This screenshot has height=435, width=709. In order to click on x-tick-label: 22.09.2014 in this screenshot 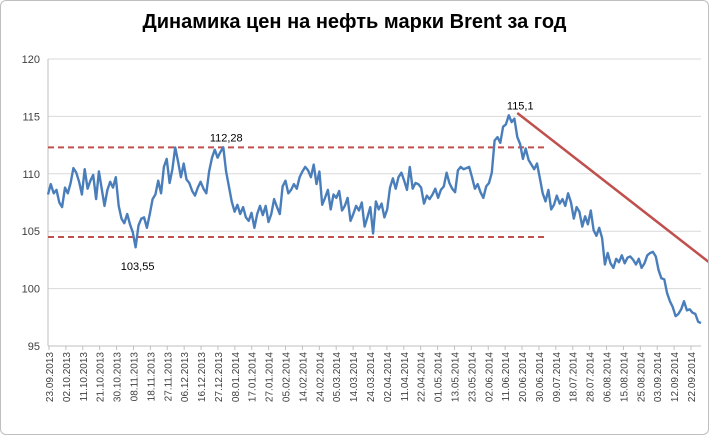, I will do `click(692, 377)`.